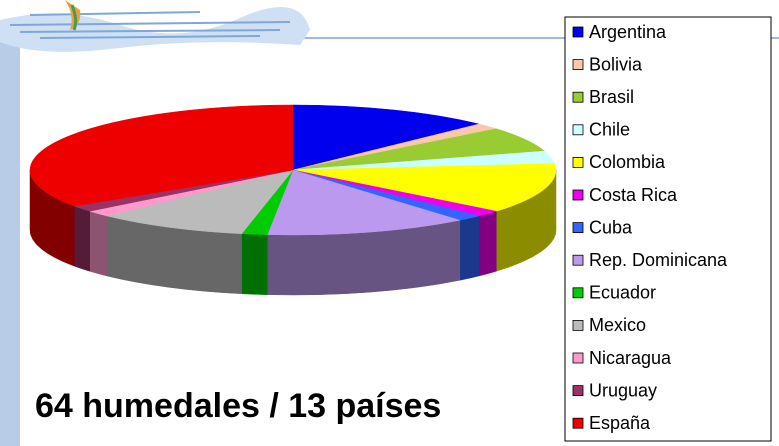 The width and height of the screenshot is (779, 446). What do you see at coordinates (633, 195) in the screenshot?
I see `legend-label: Costa Rica` at bounding box center [633, 195].